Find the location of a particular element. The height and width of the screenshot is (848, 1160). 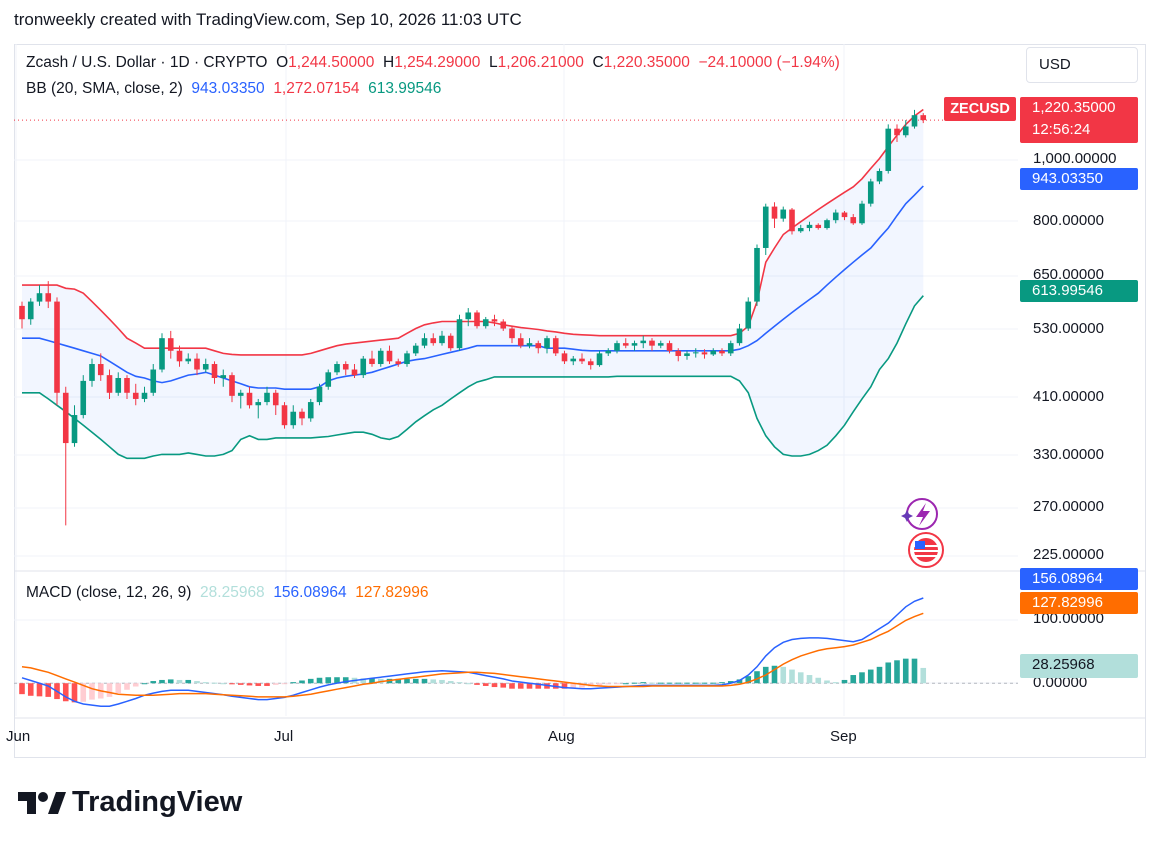

lightning-icon is located at coordinates (919, 514).